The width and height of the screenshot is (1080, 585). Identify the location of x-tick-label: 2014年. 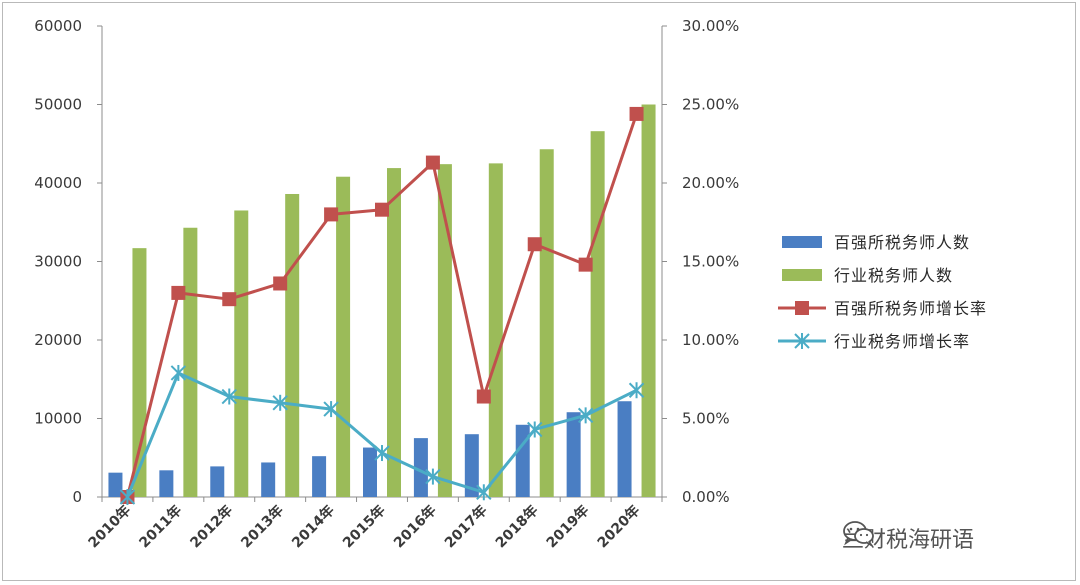
(312, 526).